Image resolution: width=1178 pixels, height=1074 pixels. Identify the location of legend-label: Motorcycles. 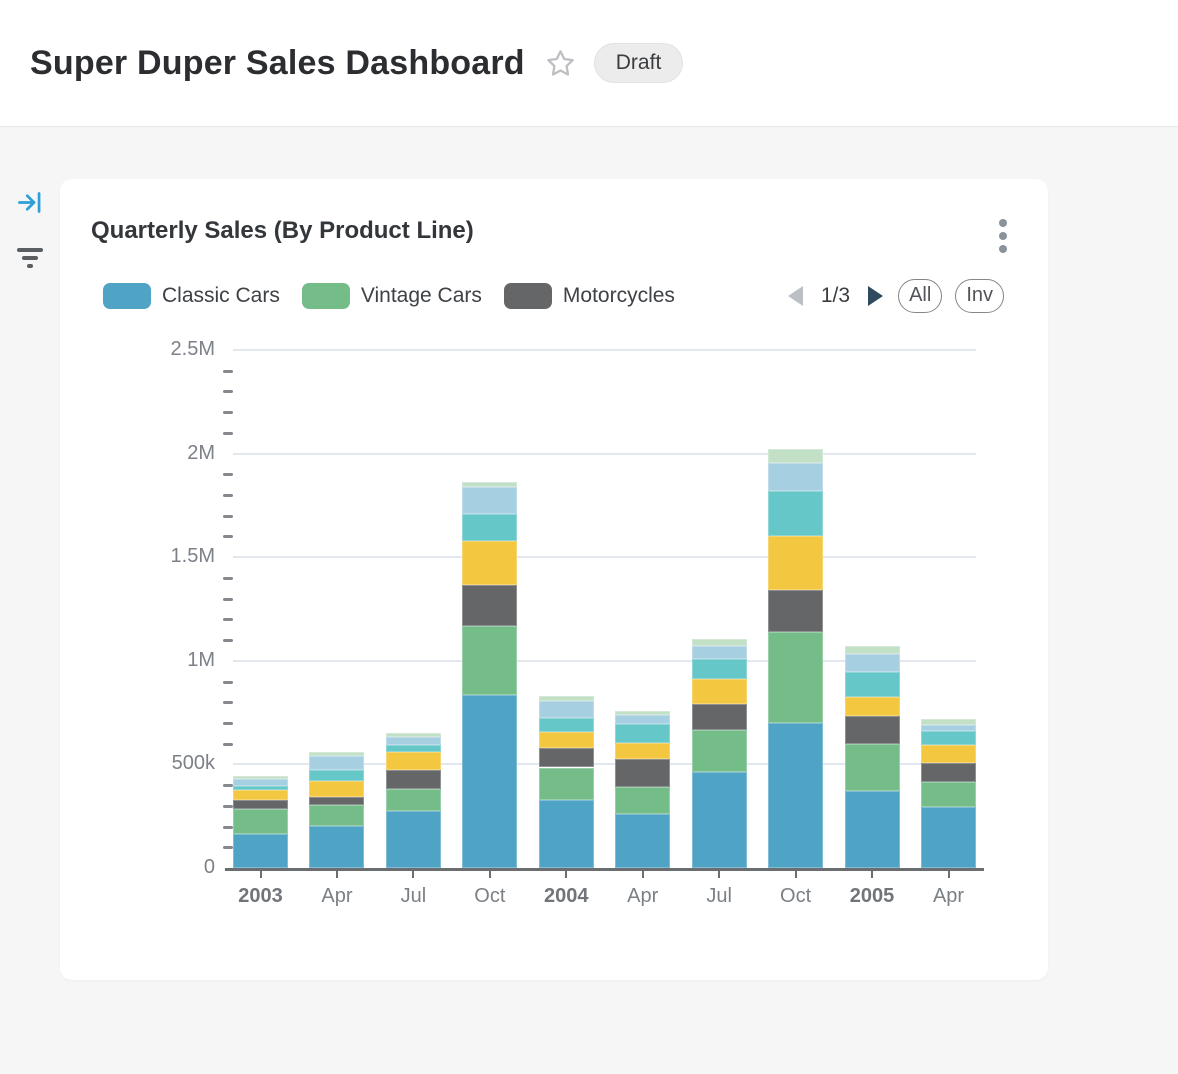
(618, 295).